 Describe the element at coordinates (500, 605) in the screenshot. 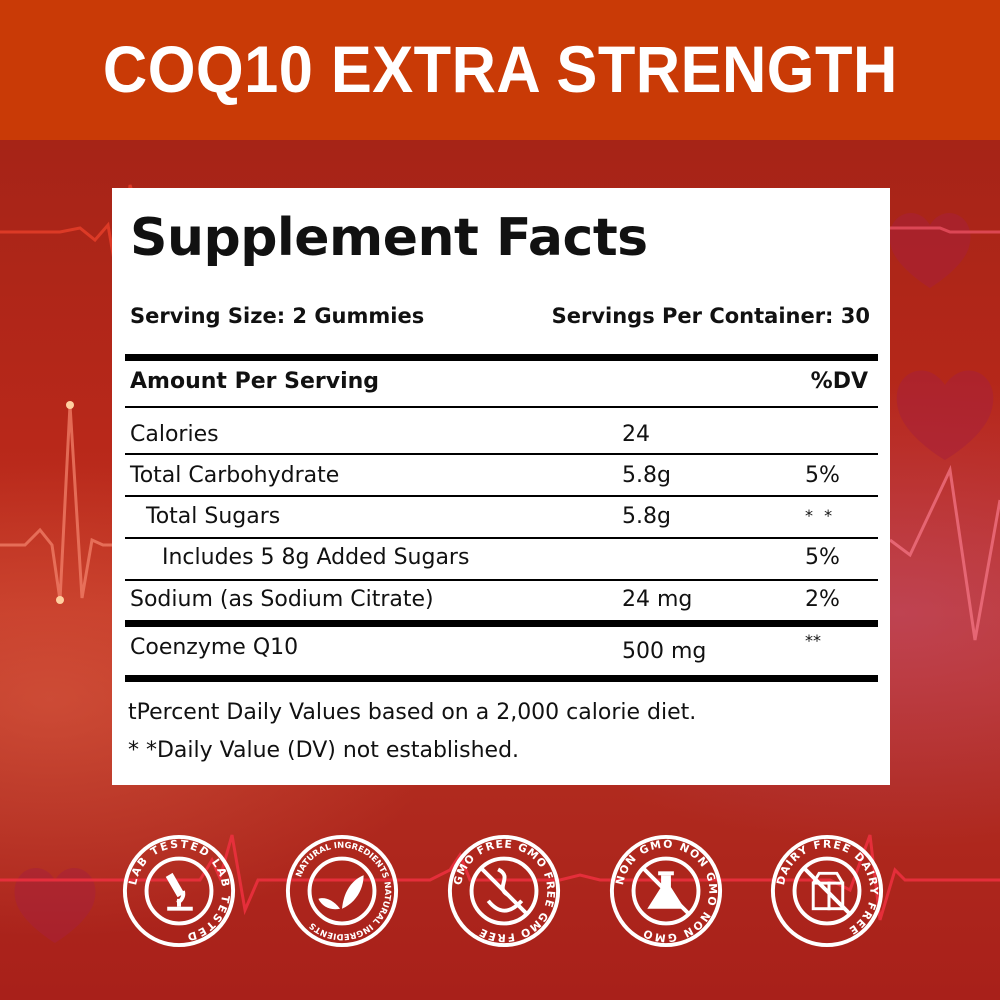

I see `facts-row-sodium: Sodium (as Sodium Citrate) 24 mg 2%` at that location.